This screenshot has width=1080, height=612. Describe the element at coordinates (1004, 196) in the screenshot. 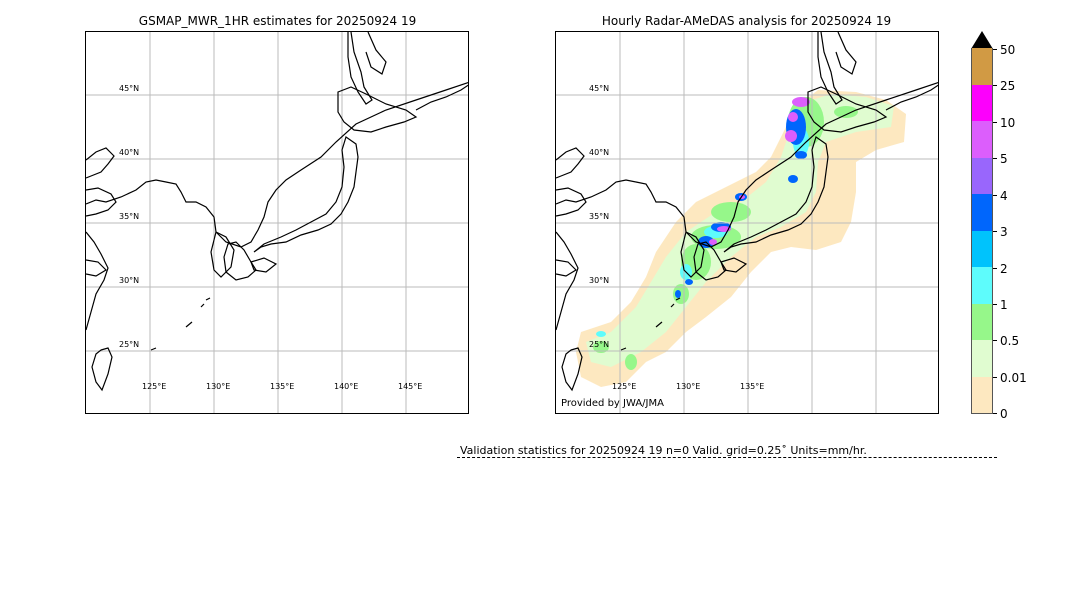

I see `colorbar-label-4: 4` at that location.